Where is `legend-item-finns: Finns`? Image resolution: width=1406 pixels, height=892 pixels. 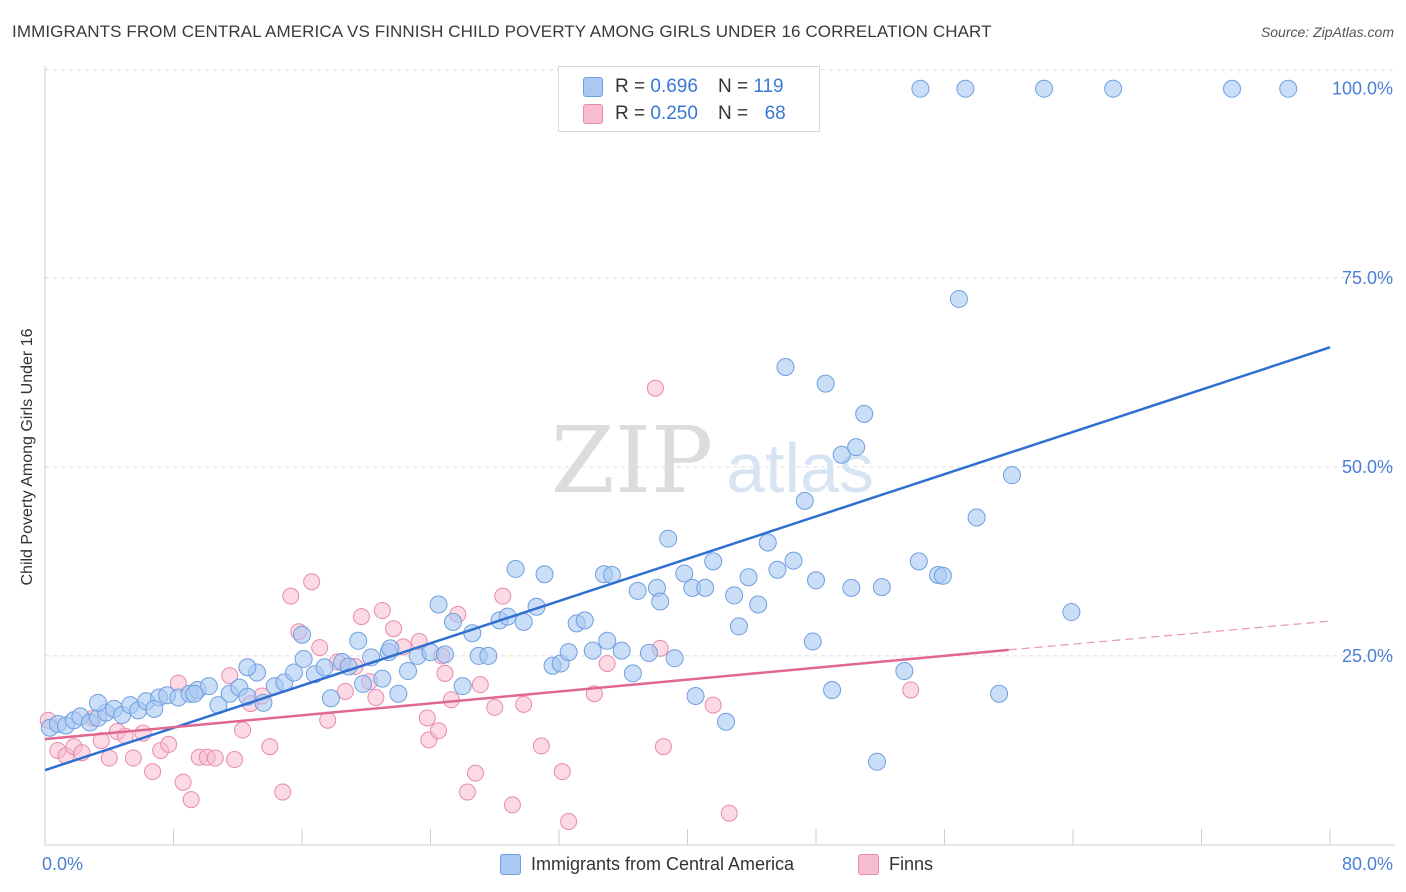 legend-item-finns: Finns is located at coordinates (895, 864).